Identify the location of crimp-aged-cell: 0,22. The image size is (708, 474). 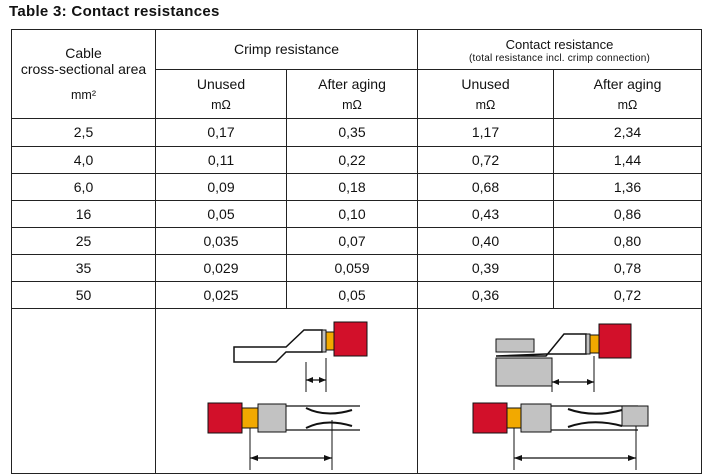
(352, 159).